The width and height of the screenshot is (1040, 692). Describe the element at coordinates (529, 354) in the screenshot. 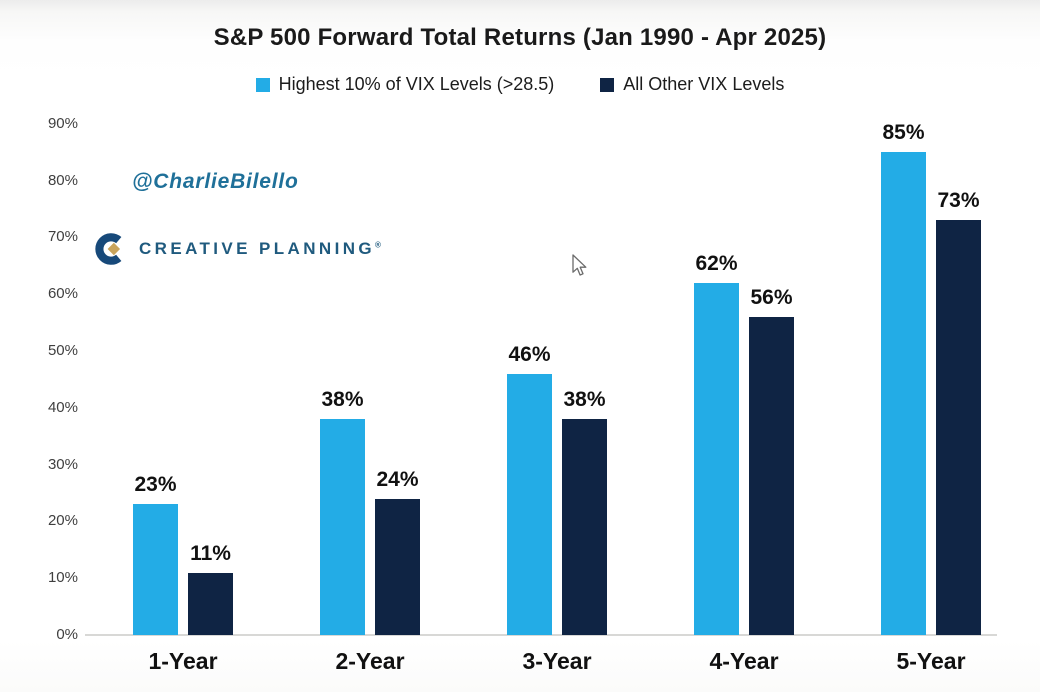

I see `value-label-series1-3-year: 46%` at that location.